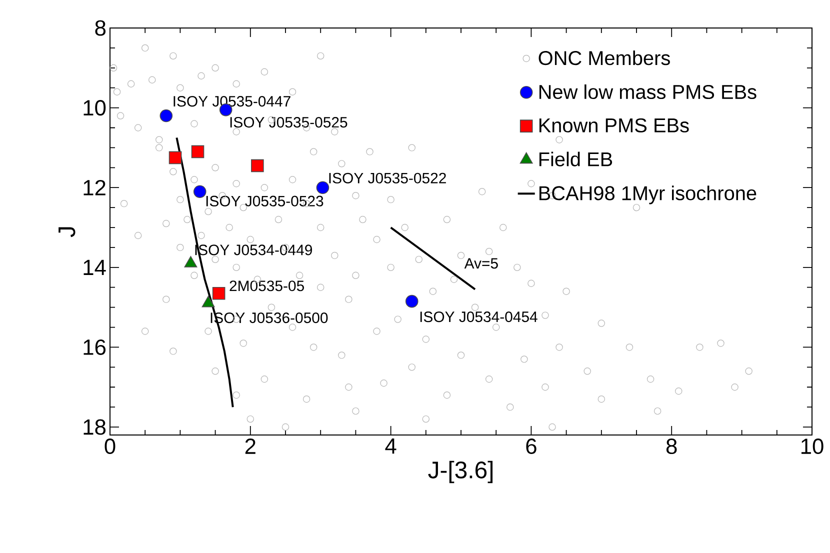 The width and height of the screenshot is (830, 553). I want to click on annotation: ISOY J0535-0447, so click(232, 101).